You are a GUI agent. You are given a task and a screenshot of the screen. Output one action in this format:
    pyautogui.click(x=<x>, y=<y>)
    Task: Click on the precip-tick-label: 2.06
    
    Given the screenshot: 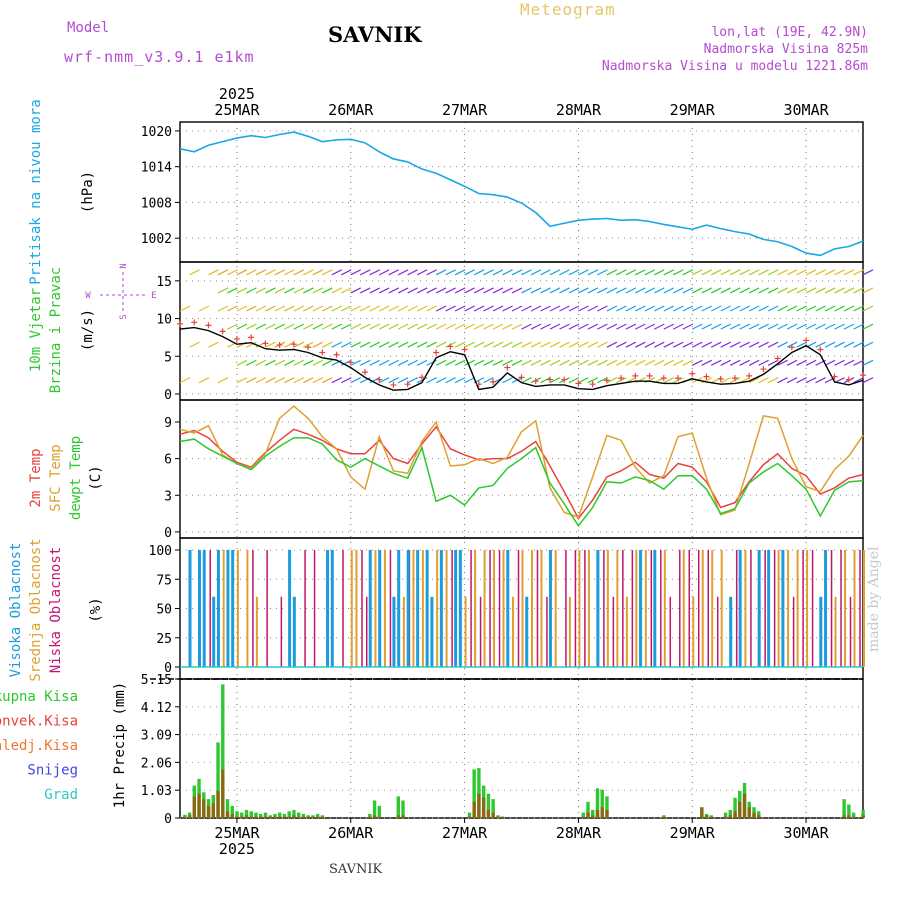 What is the action you would take?
    pyautogui.click(x=156, y=763)
    